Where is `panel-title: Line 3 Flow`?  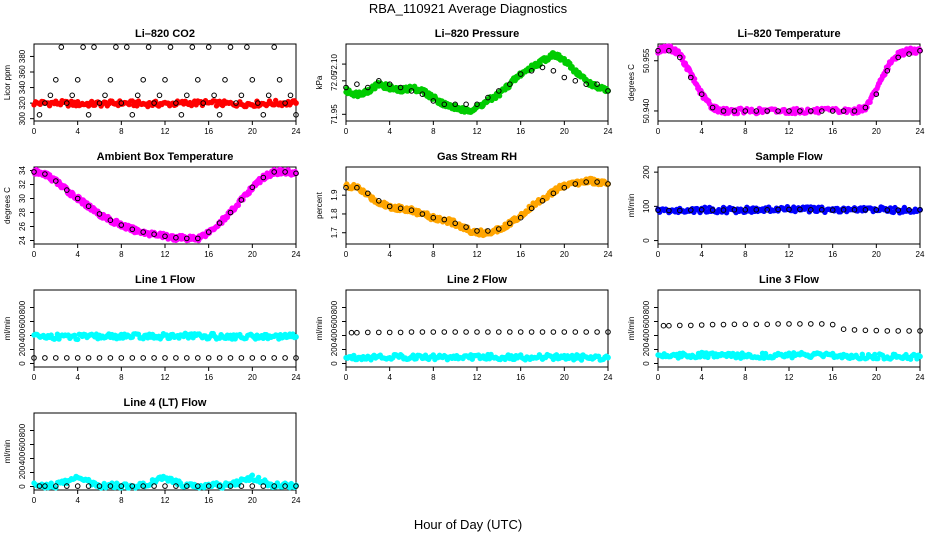
panel-title: Line 3 Flow is located at coordinates (789, 280).